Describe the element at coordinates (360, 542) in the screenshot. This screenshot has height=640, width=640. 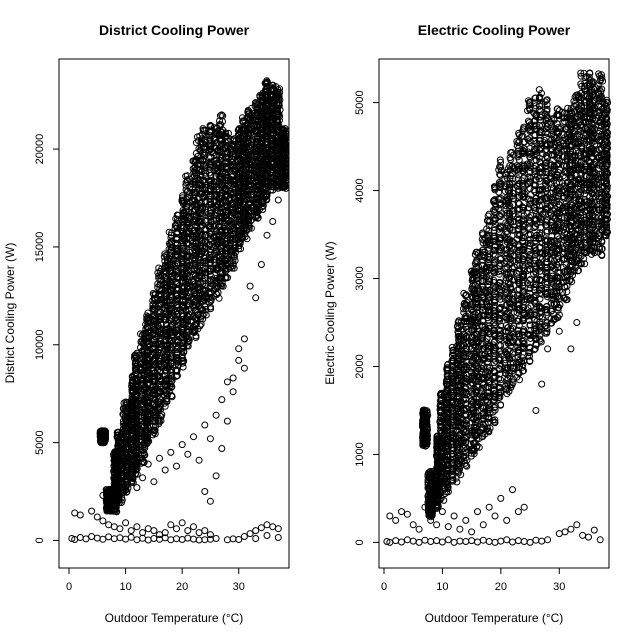
I see `y-tick-label: 0` at that location.